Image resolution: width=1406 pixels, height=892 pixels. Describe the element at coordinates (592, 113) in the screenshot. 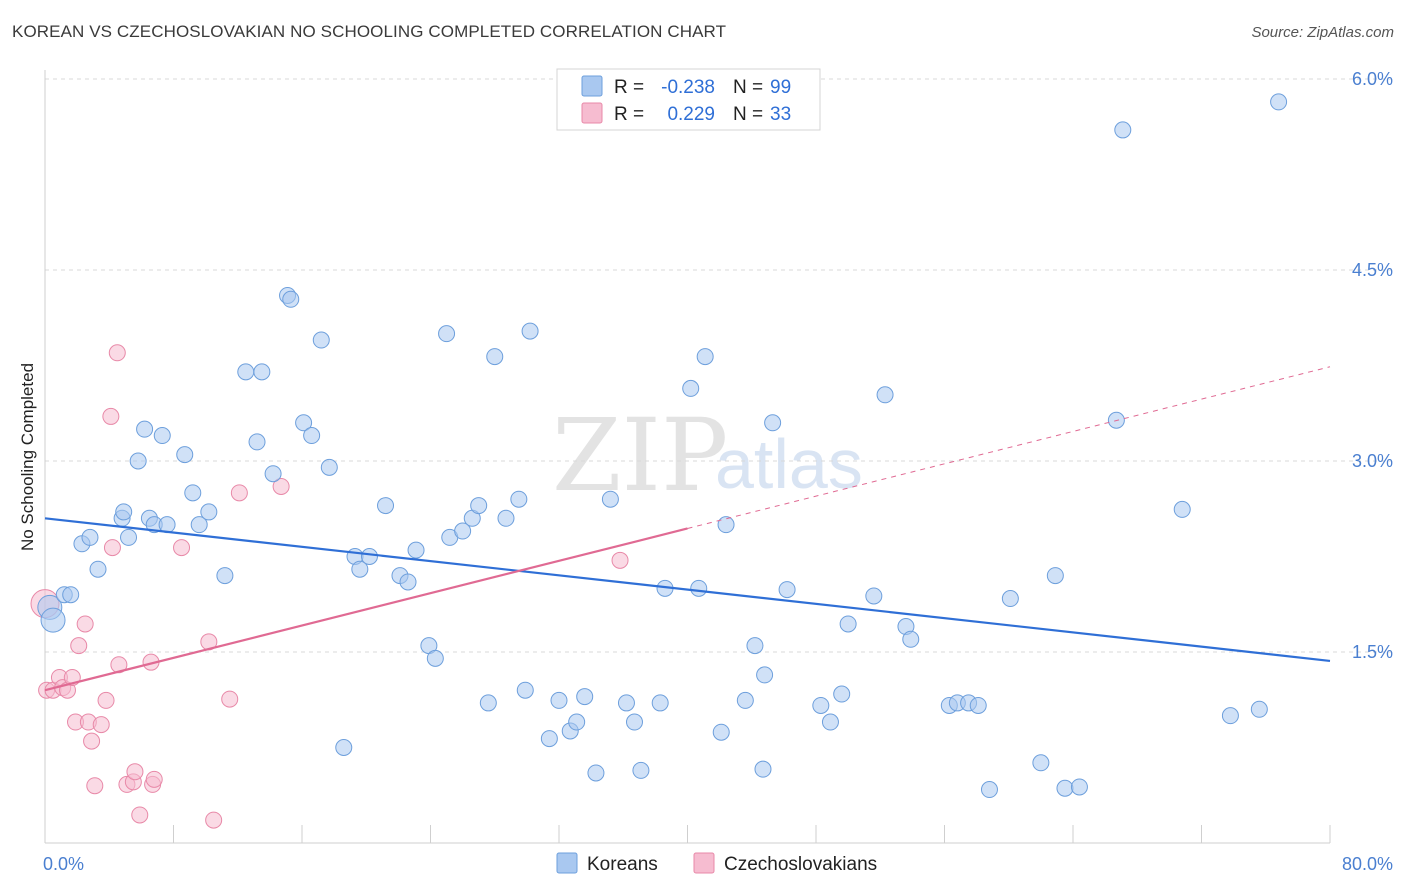

I see `legend-swatch-czechoslovakians` at that location.